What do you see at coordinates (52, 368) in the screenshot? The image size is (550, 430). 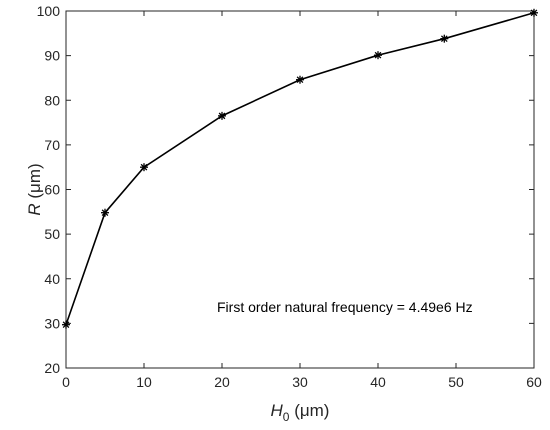 I see `y-tick-label: 20` at bounding box center [52, 368].